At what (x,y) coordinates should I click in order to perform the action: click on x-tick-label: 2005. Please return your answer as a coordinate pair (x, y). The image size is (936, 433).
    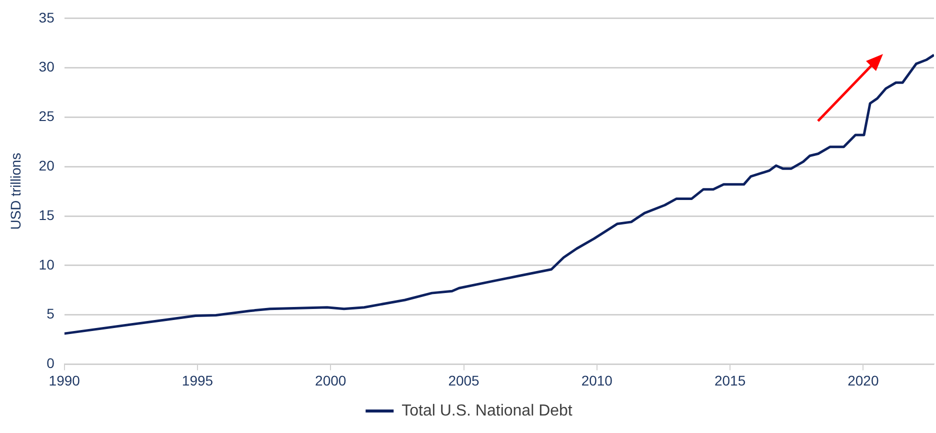
    Looking at the image, I should click on (464, 380).